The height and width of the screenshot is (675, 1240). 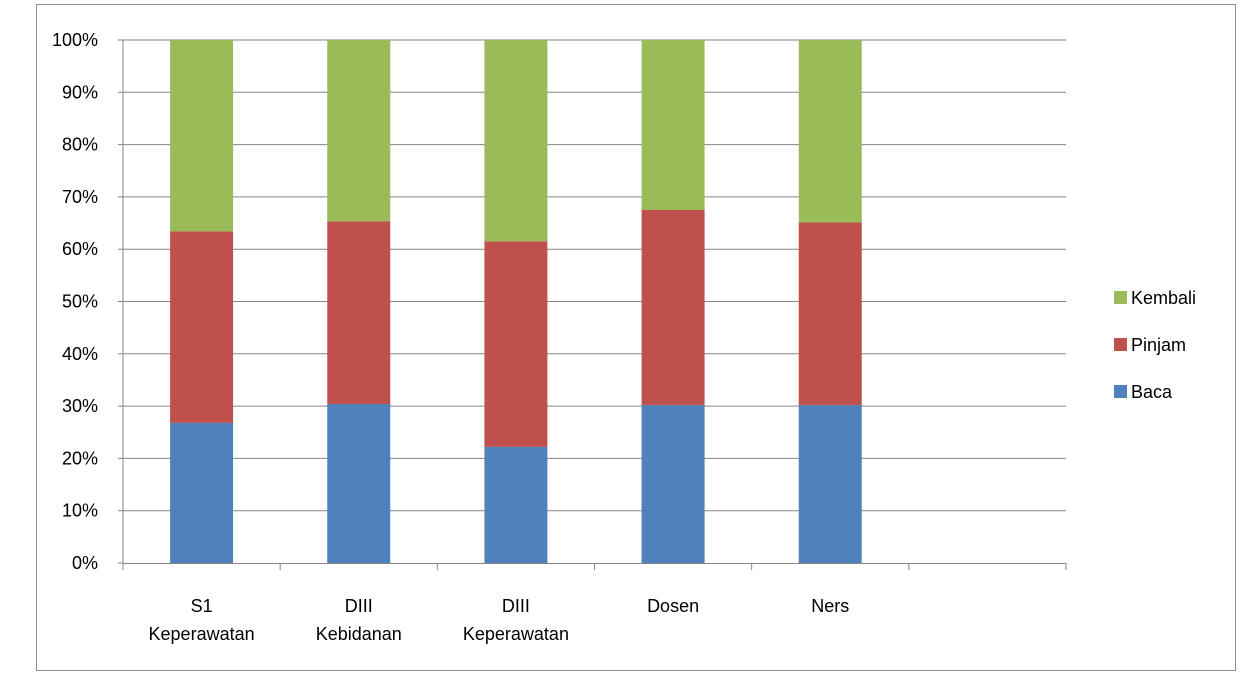 What do you see at coordinates (1120, 391) in the screenshot?
I see `legend-swatch-baca` at bounding box center [1120, 391].